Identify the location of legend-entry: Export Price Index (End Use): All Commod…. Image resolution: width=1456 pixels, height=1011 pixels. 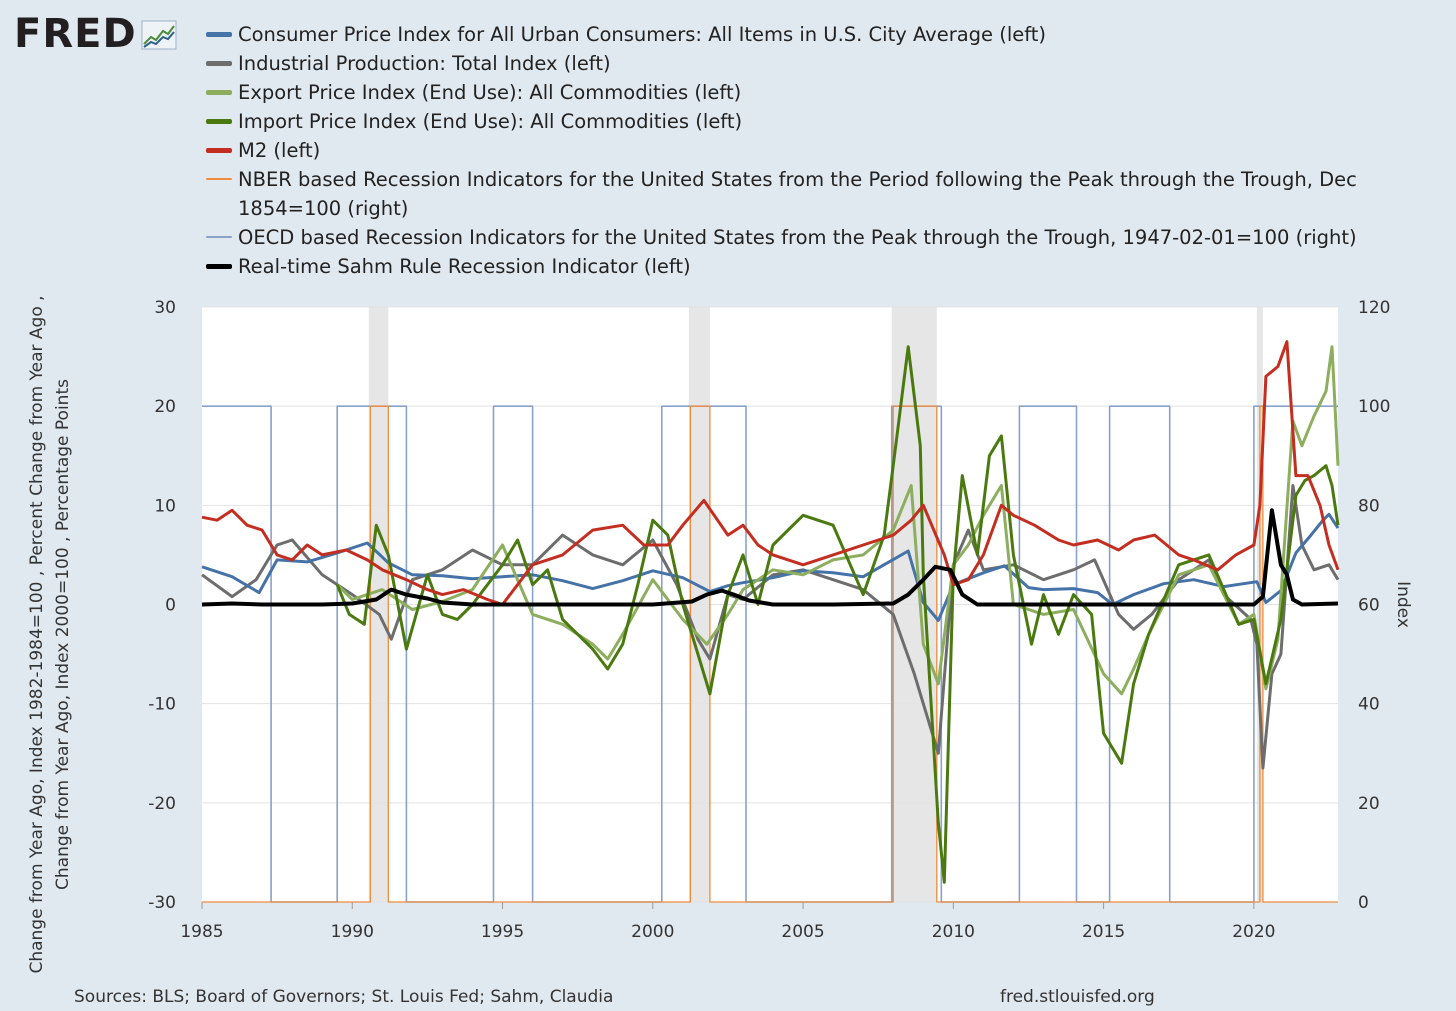
(826, 92).